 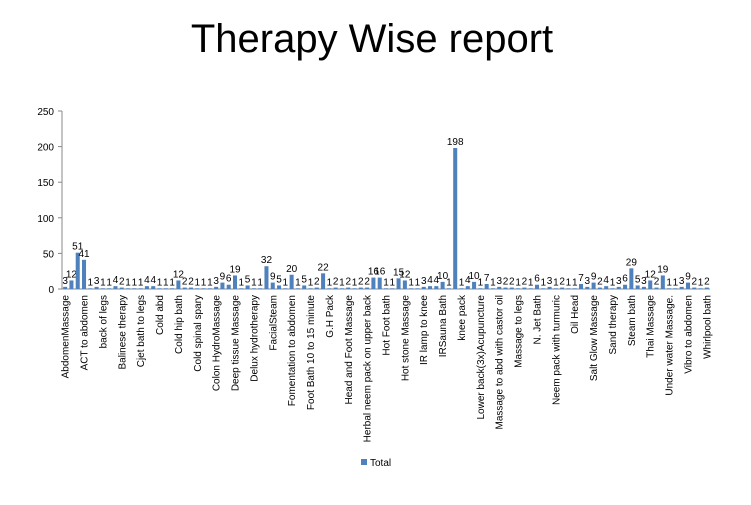 I want to click on legend-label: Total, so click(x=380, y=463).